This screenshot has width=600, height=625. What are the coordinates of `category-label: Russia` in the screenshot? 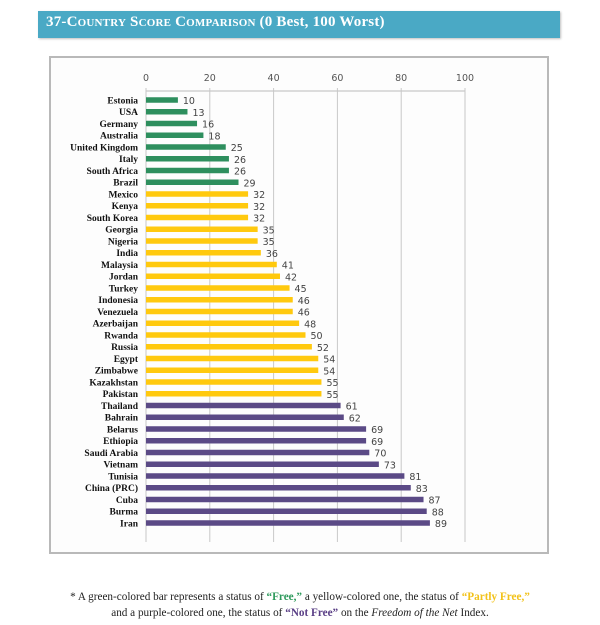 It's located at (124, 348).